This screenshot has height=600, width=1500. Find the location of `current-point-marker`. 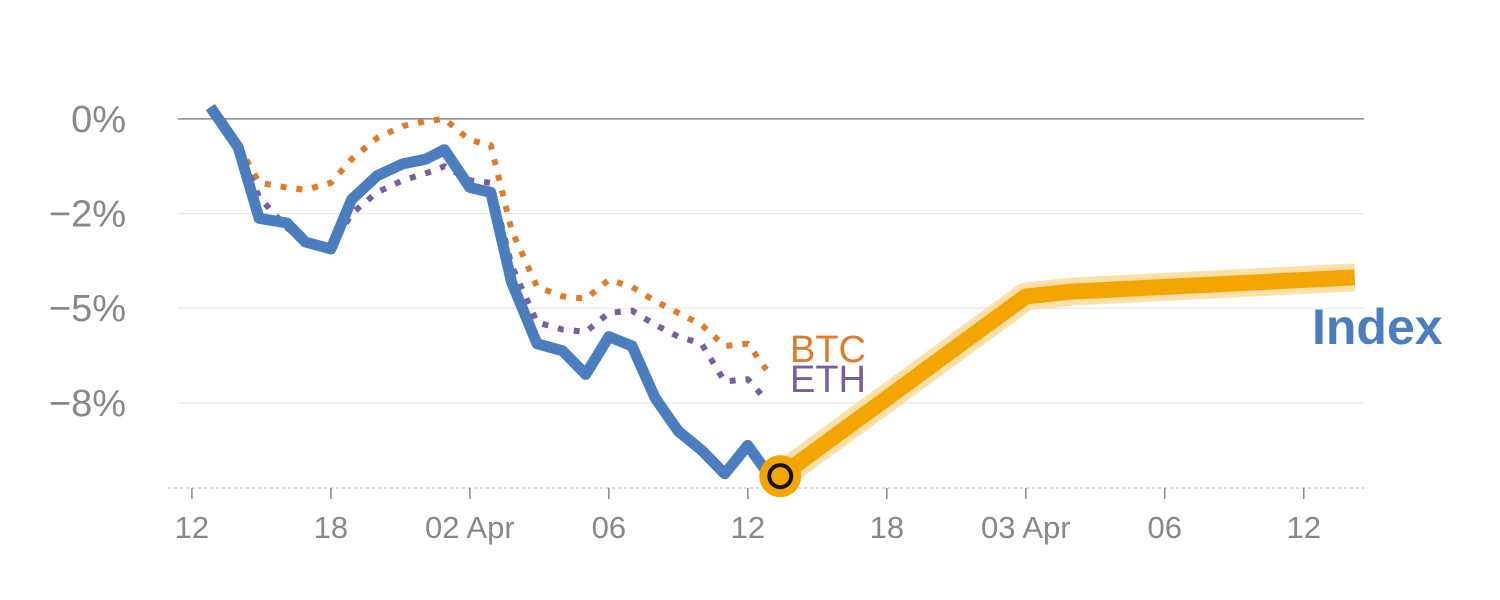

current-point-marker is located at coordinates (780, 476).